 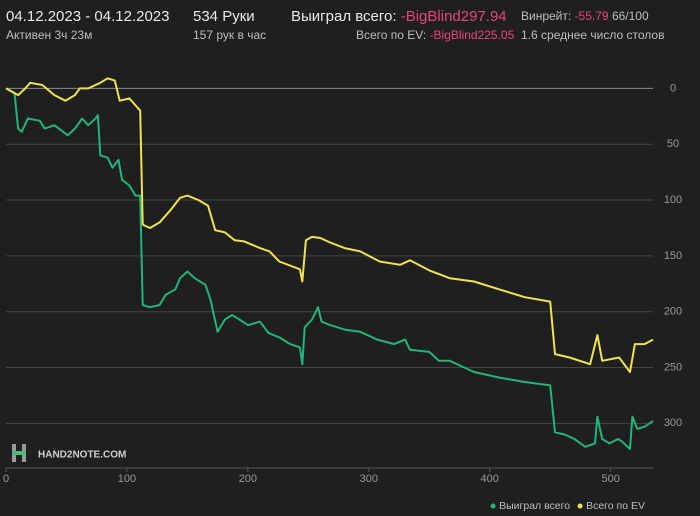 I want to click on won-value: -BigBlind297.94, so click(x=453, y=16).